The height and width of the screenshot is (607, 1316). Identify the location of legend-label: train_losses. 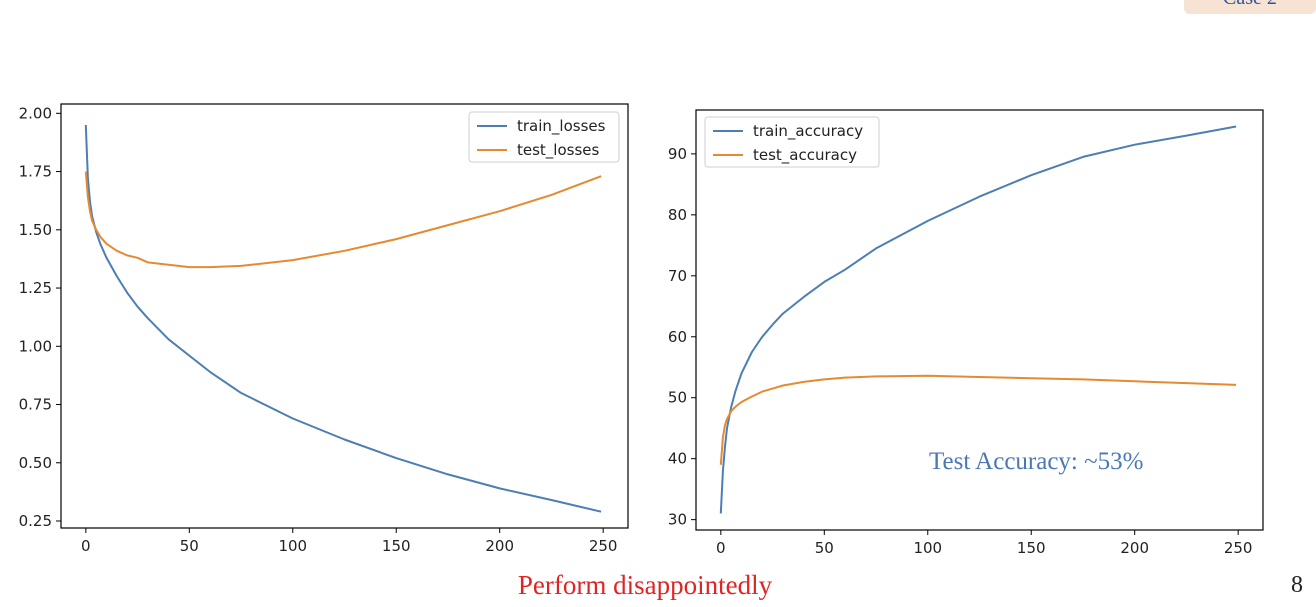
(561, 126).